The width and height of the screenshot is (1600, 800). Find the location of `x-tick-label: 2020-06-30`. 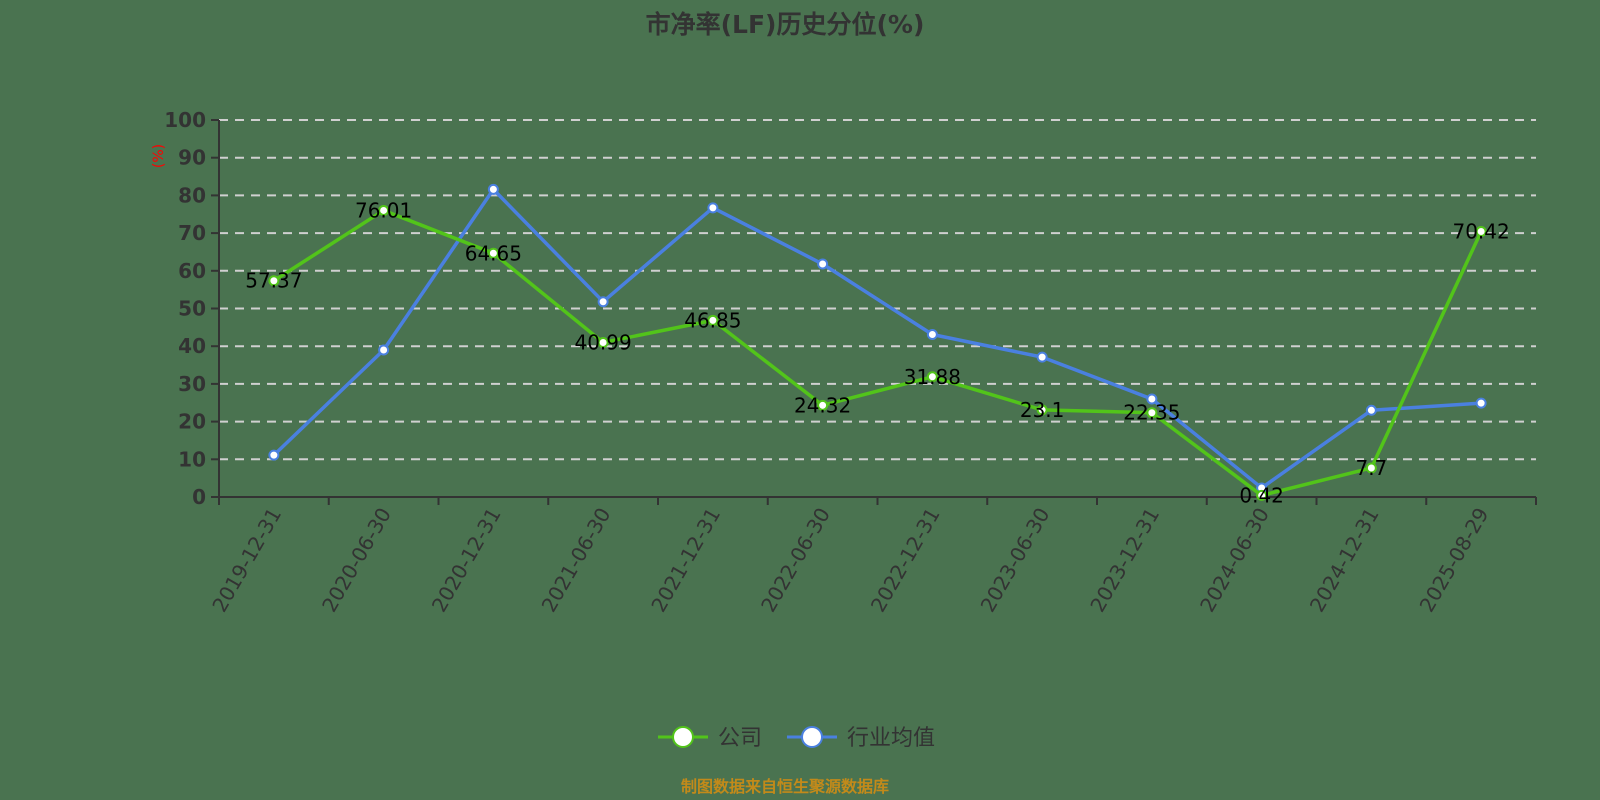

x-tick-label: 2020-06-30 is located at coordinates (356, 560).